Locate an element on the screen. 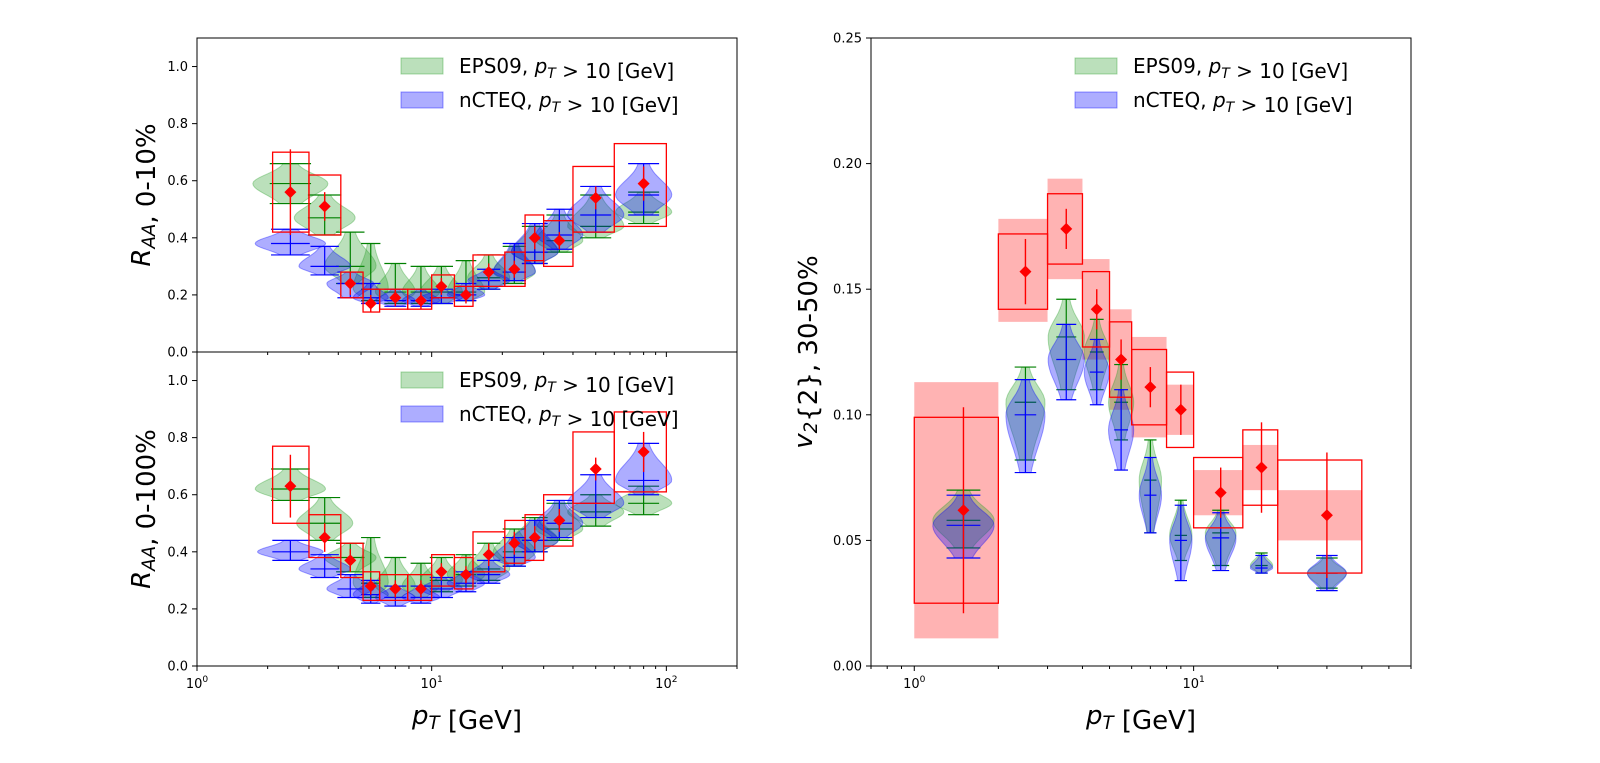 This screenshot has height=763, width=1600. plot-frame is located at coordinates (467, 509).